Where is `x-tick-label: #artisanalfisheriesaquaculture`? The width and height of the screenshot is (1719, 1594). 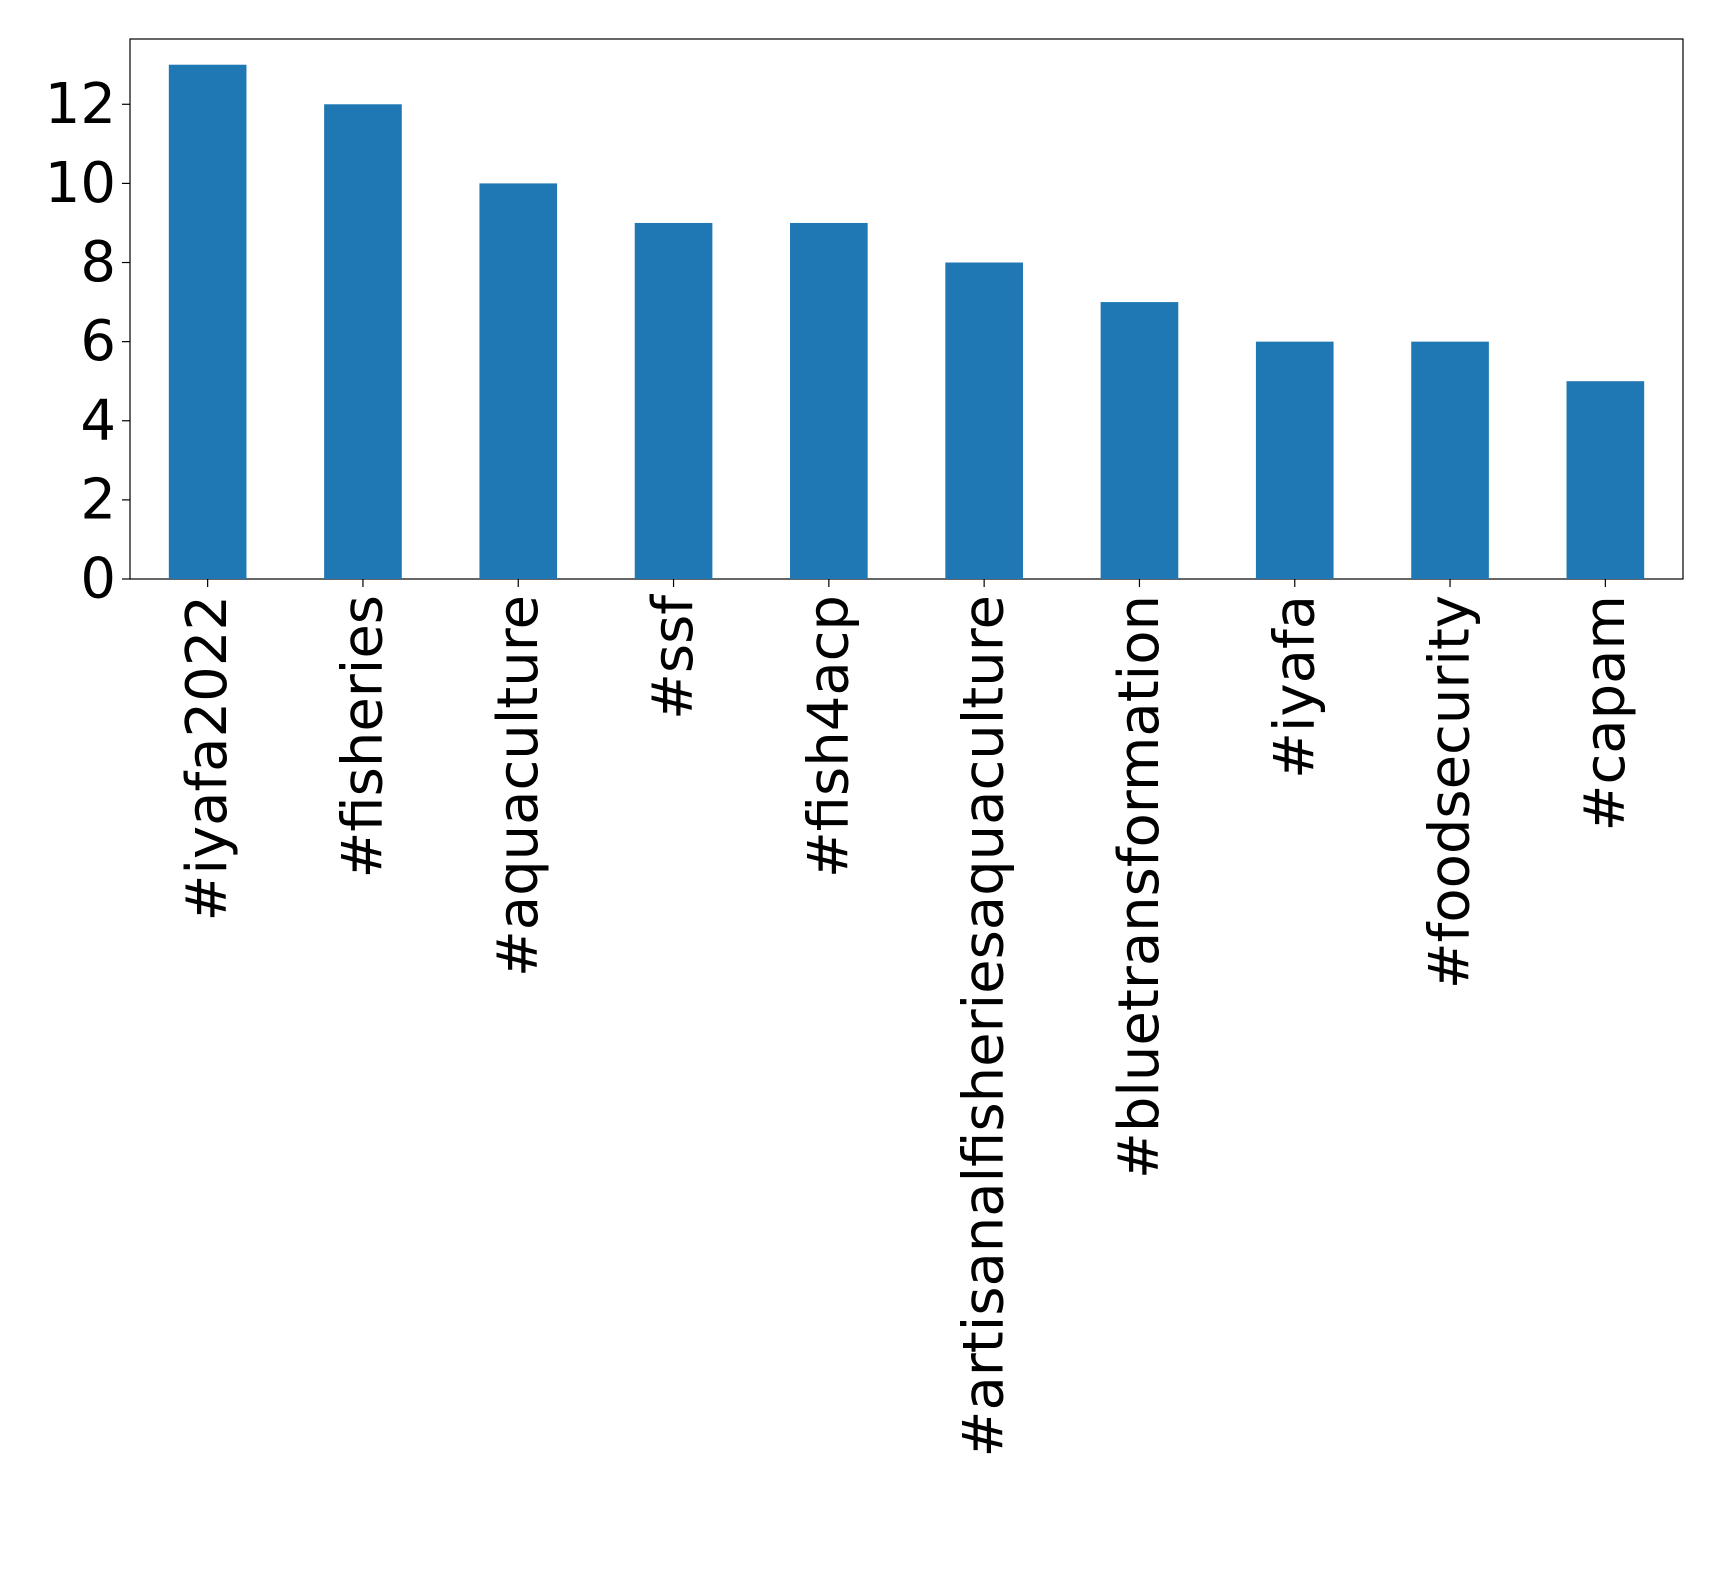 x-tick-label: #artisanalfisheriesaquaculture is located at coordinates (984, 1026).